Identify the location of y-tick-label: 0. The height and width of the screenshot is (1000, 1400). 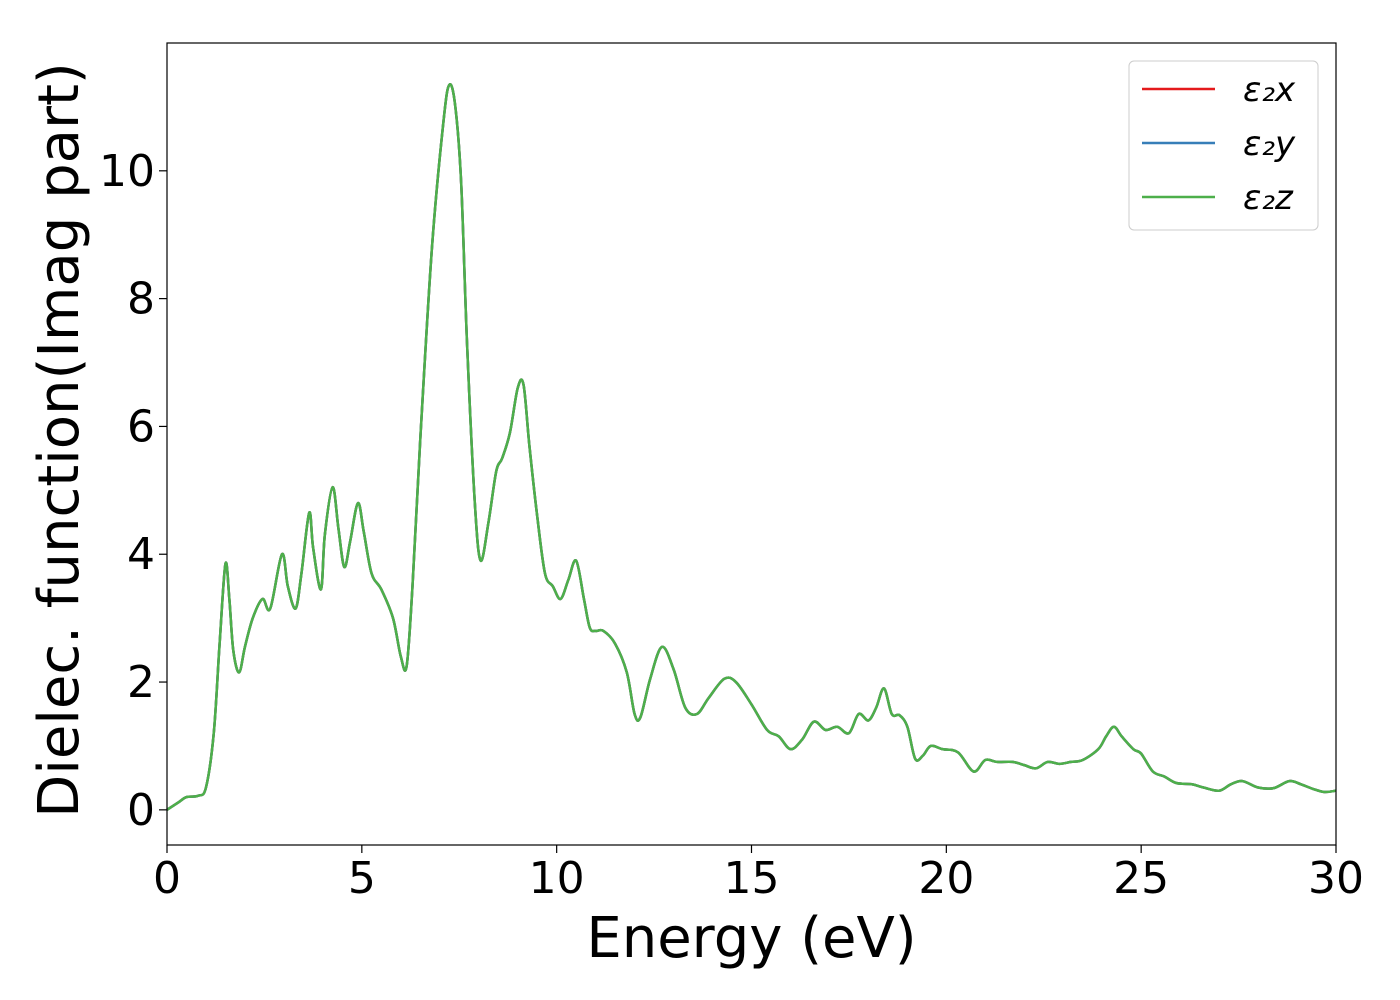
(141, 810).